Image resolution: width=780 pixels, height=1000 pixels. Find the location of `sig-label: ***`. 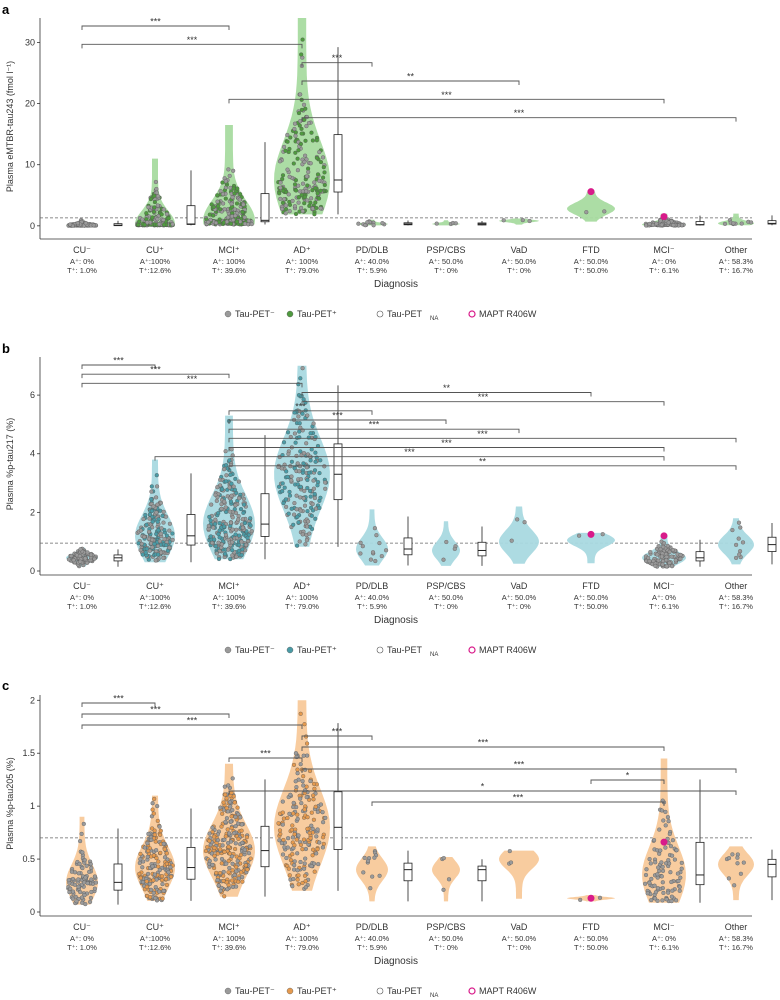

sig-label: *** is located at coordinates (155, 22).